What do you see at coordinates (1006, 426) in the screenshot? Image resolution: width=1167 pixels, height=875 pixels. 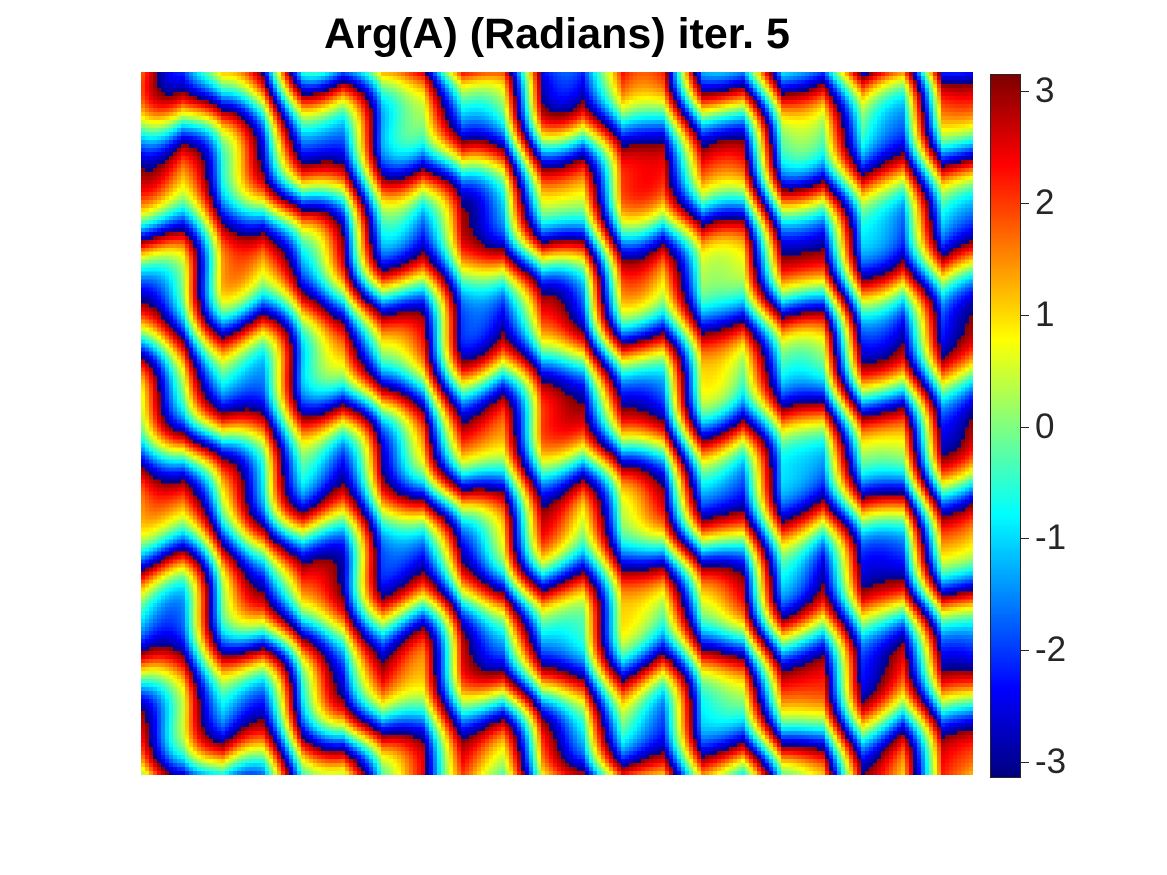 I see `colorbar` at bounding box center [1006, 426].